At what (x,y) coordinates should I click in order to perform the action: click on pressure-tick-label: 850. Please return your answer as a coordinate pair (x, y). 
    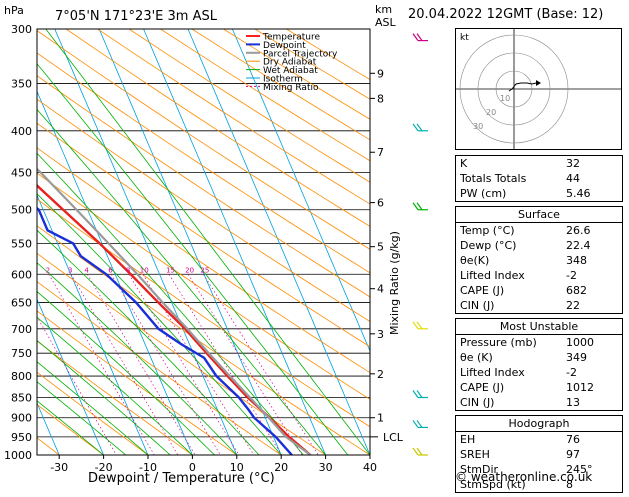
    Looking at the image, I should click on (21, 397).